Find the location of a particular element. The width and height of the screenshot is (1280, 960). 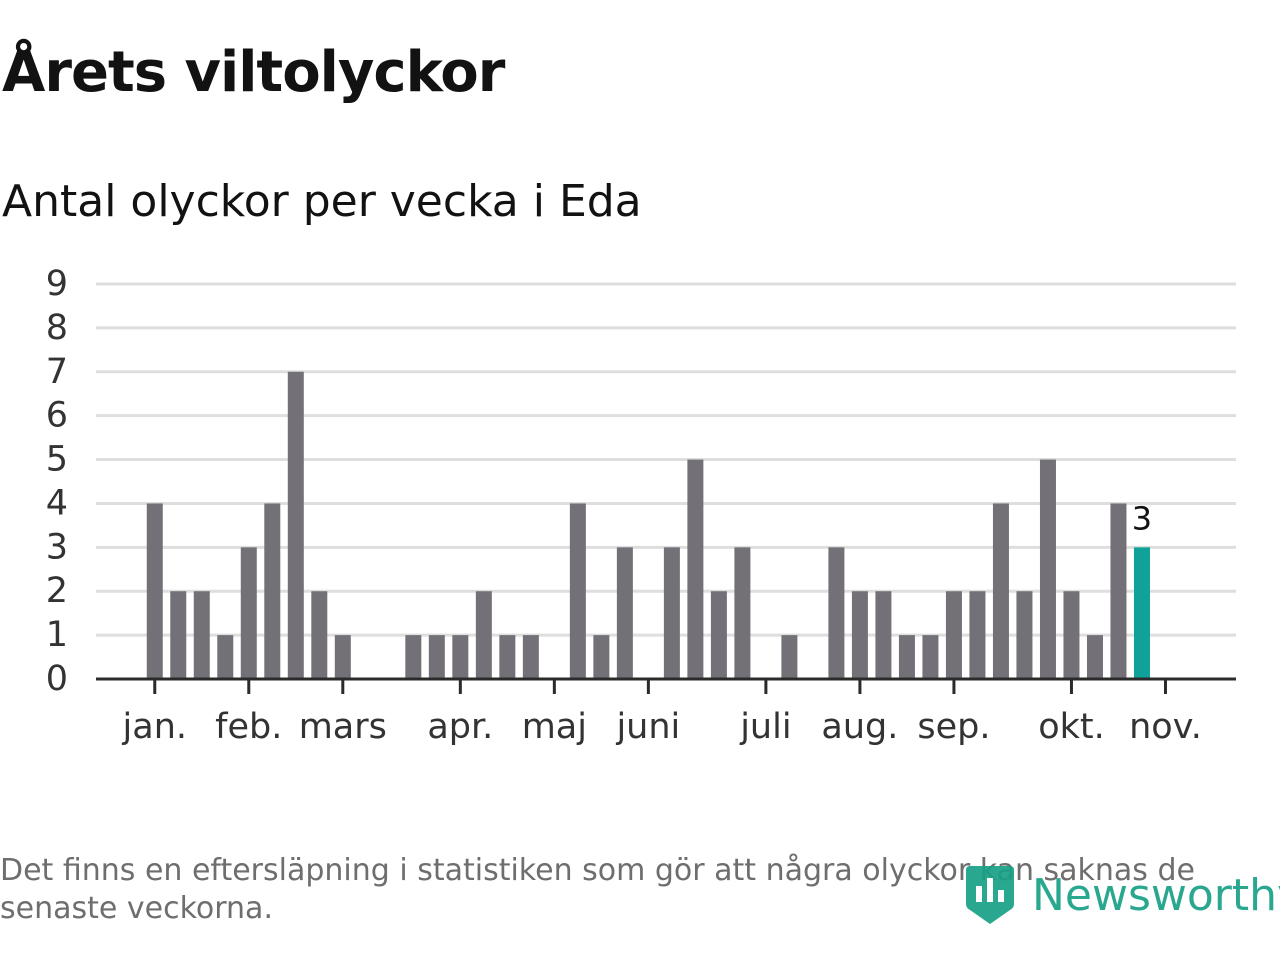

x-tick-label: feb. is located at coordinates (248, 727).